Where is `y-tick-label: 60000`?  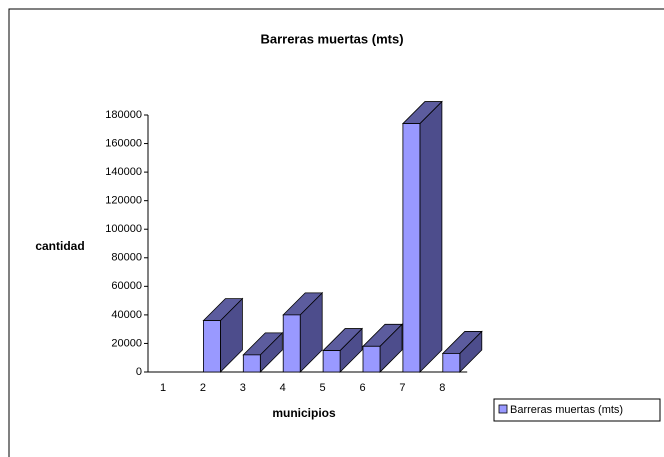 y-tick-label: 60000 is located at coordinates (126, 286).